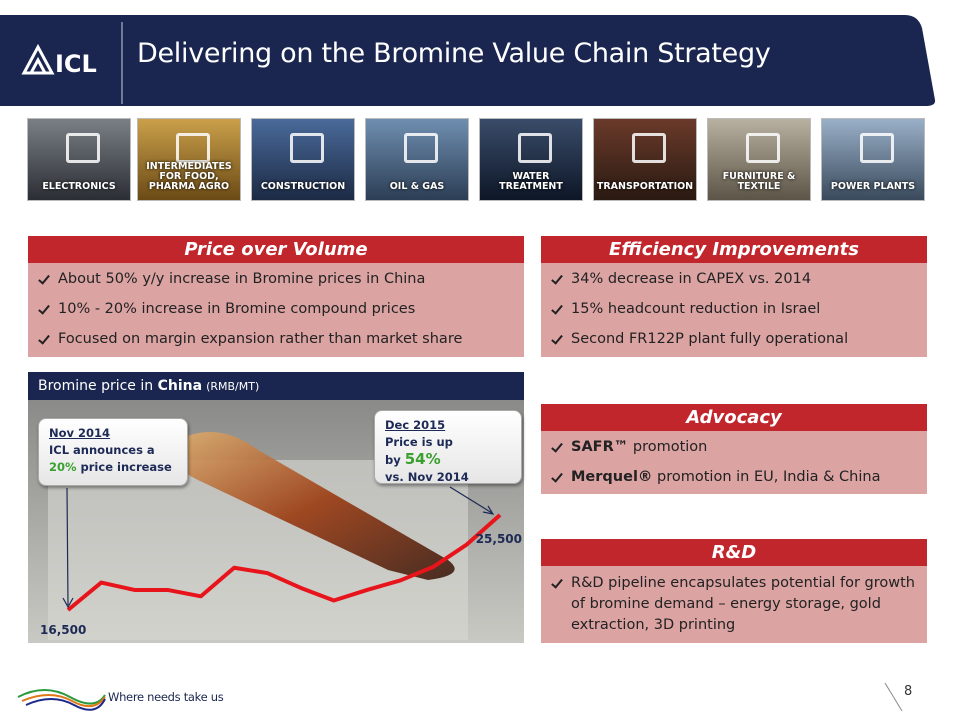  I want to click on footer-graphics, so click(460, 697).